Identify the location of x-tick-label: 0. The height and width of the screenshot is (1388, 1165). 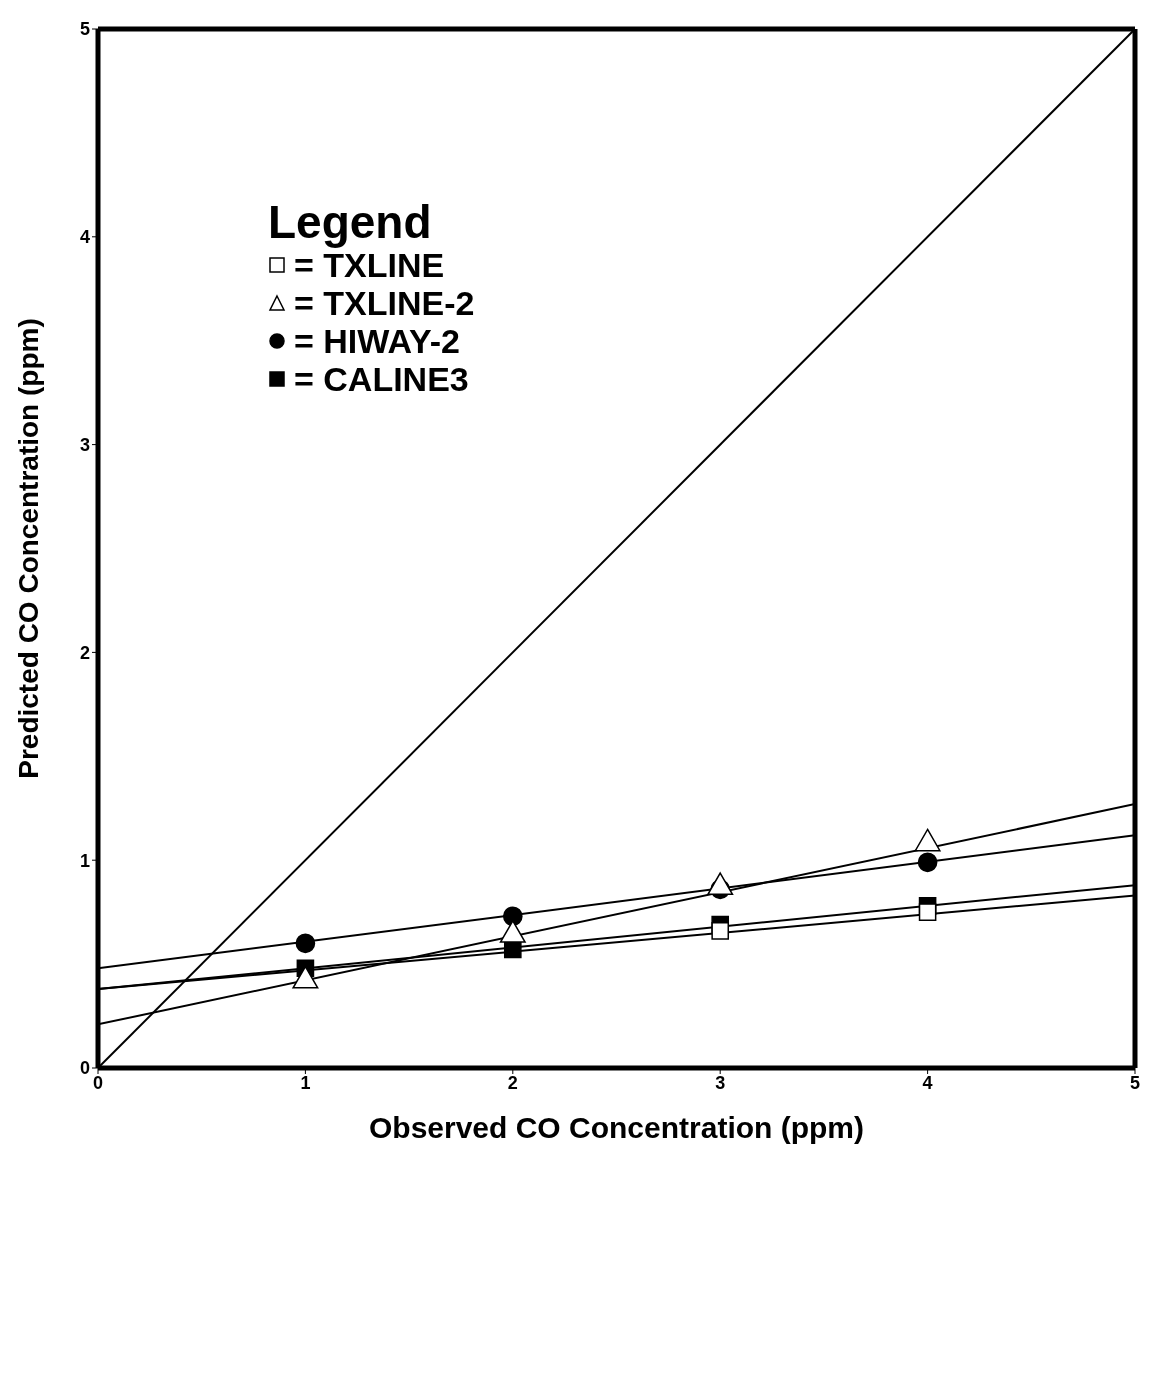
(98, 1082).